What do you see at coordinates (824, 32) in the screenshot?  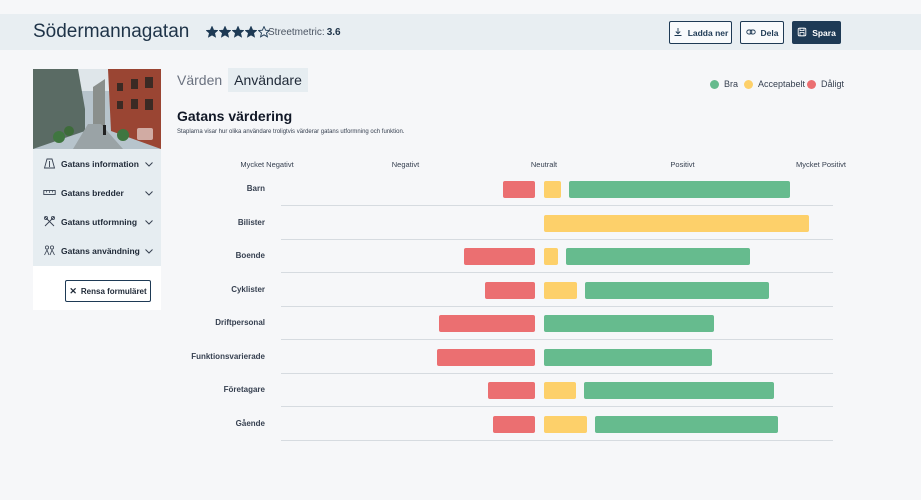 I see `save-label: Spara` at bounding box center [824, 32].